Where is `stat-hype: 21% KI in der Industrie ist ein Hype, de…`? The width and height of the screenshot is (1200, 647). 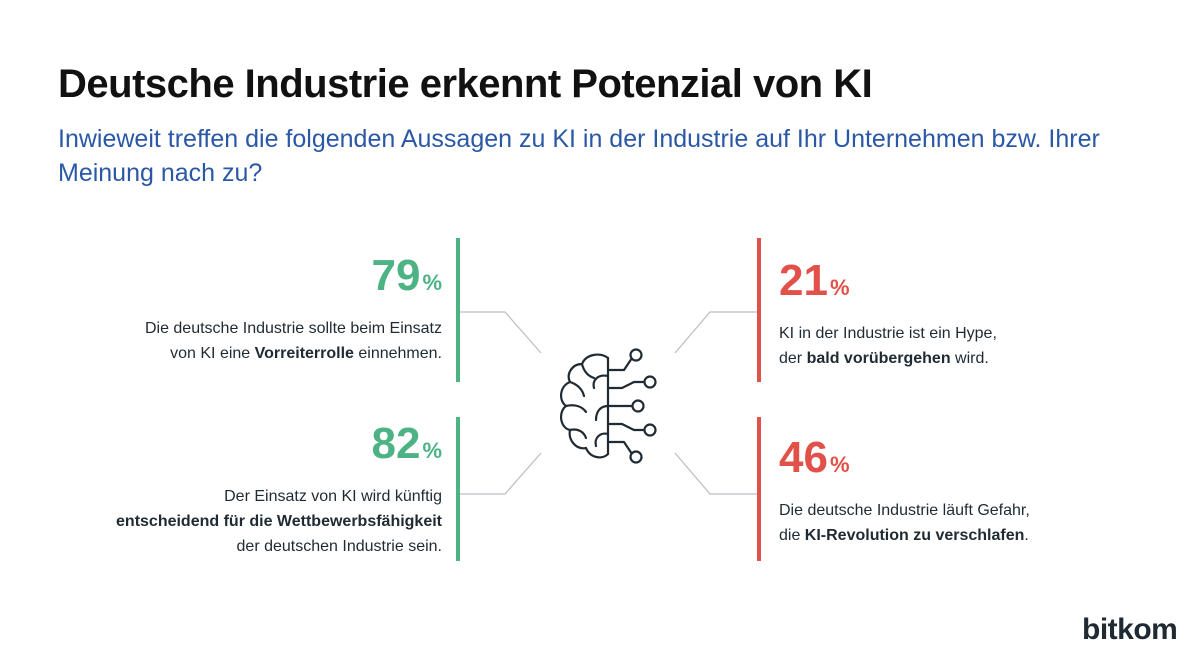
stat-hype: 21% KI in der Industrie ist ein Hype, de… is located at coordinates (979, 315).